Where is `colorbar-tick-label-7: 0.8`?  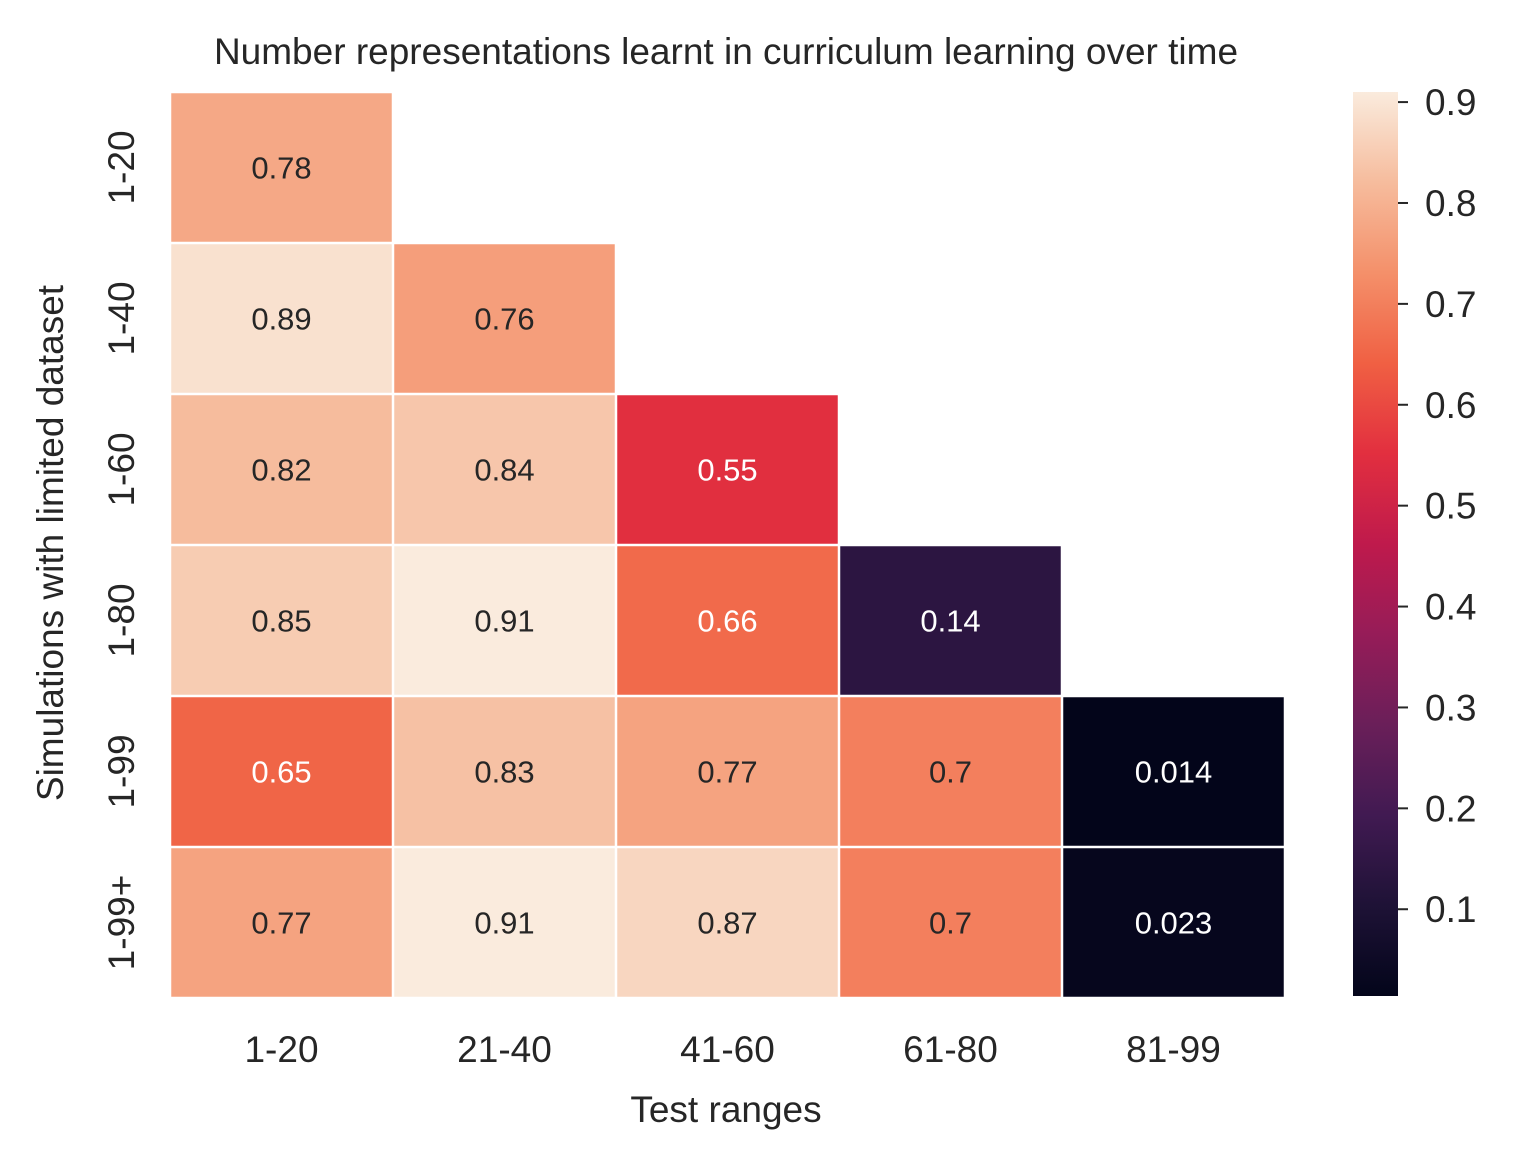 colorbar-tick-label-7: 0.8 is located at coordinates (1450, 203).